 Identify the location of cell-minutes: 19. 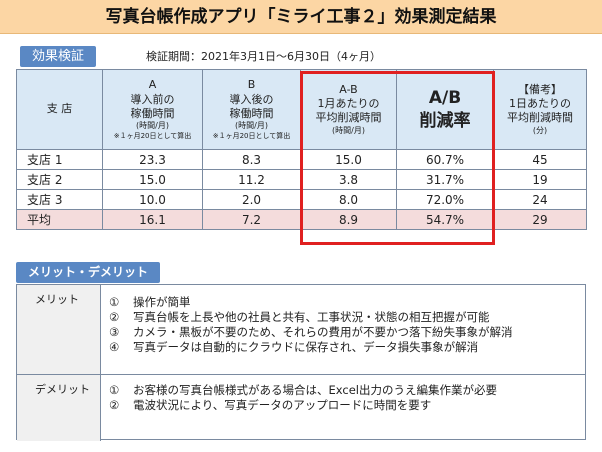
(540, 179).